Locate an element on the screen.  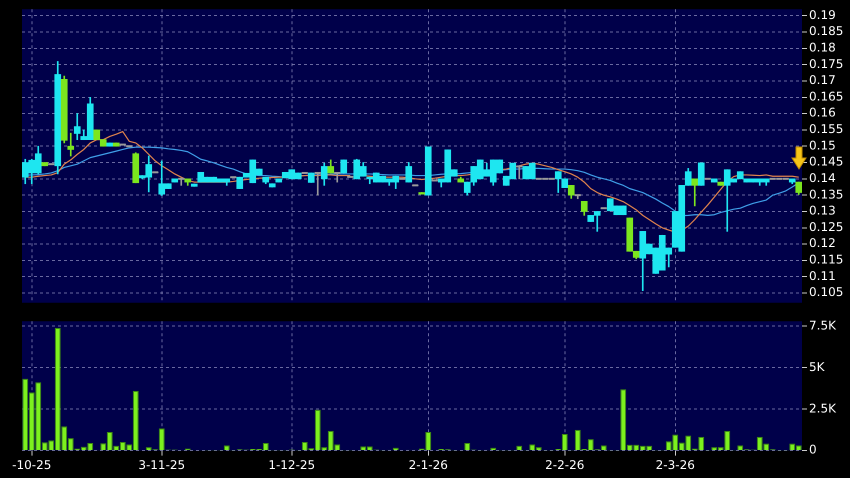
y-tick-label: 0.12 is located at coordinates (822, 243).